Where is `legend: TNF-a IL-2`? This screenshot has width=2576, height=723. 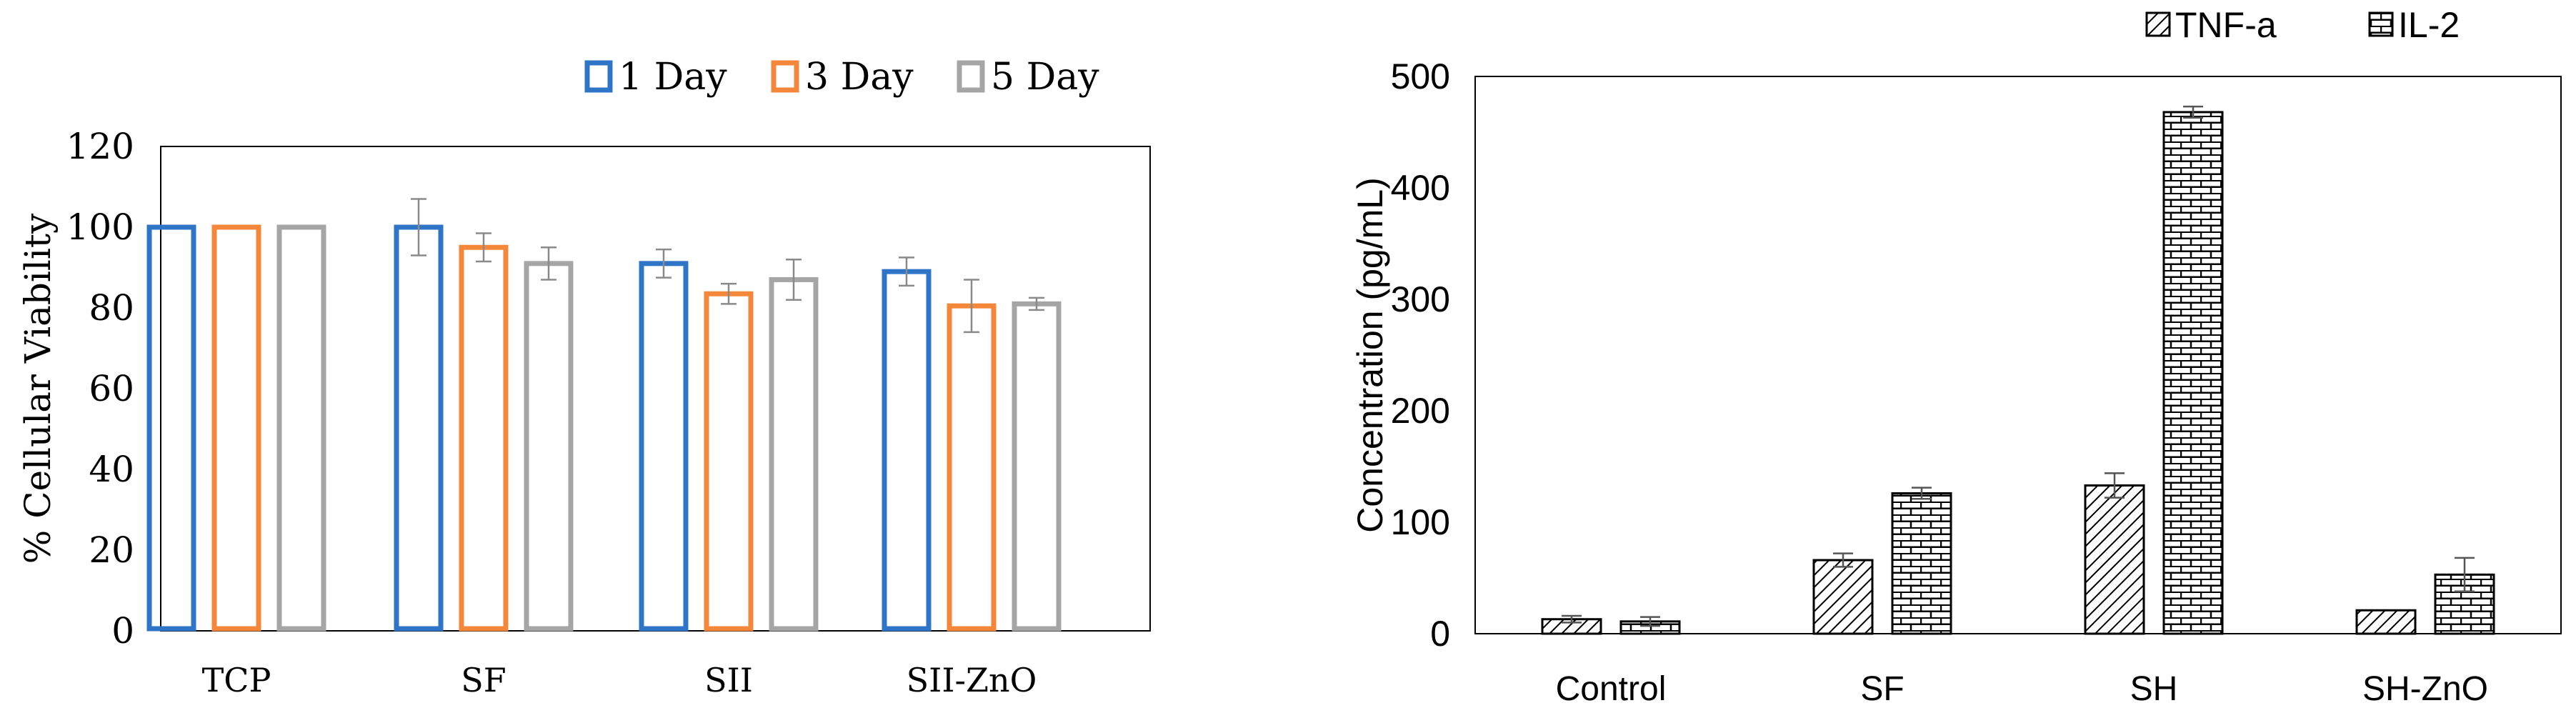 legend: TNF-a IL-2 is located at coordinates (2303, 25).